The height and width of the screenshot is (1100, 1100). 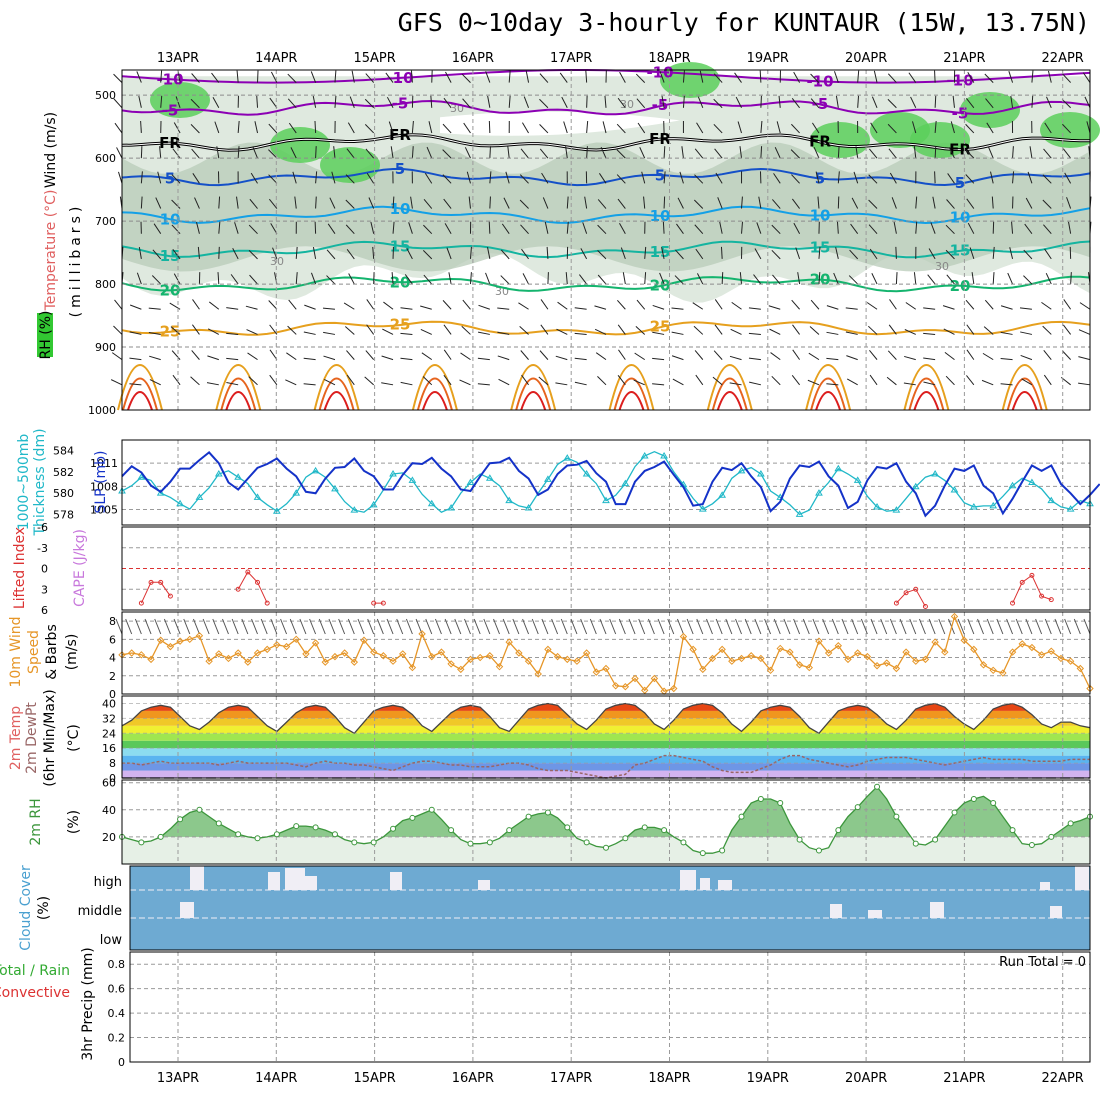 I want to click on li-tick: -6, so click(x=42, y=527).